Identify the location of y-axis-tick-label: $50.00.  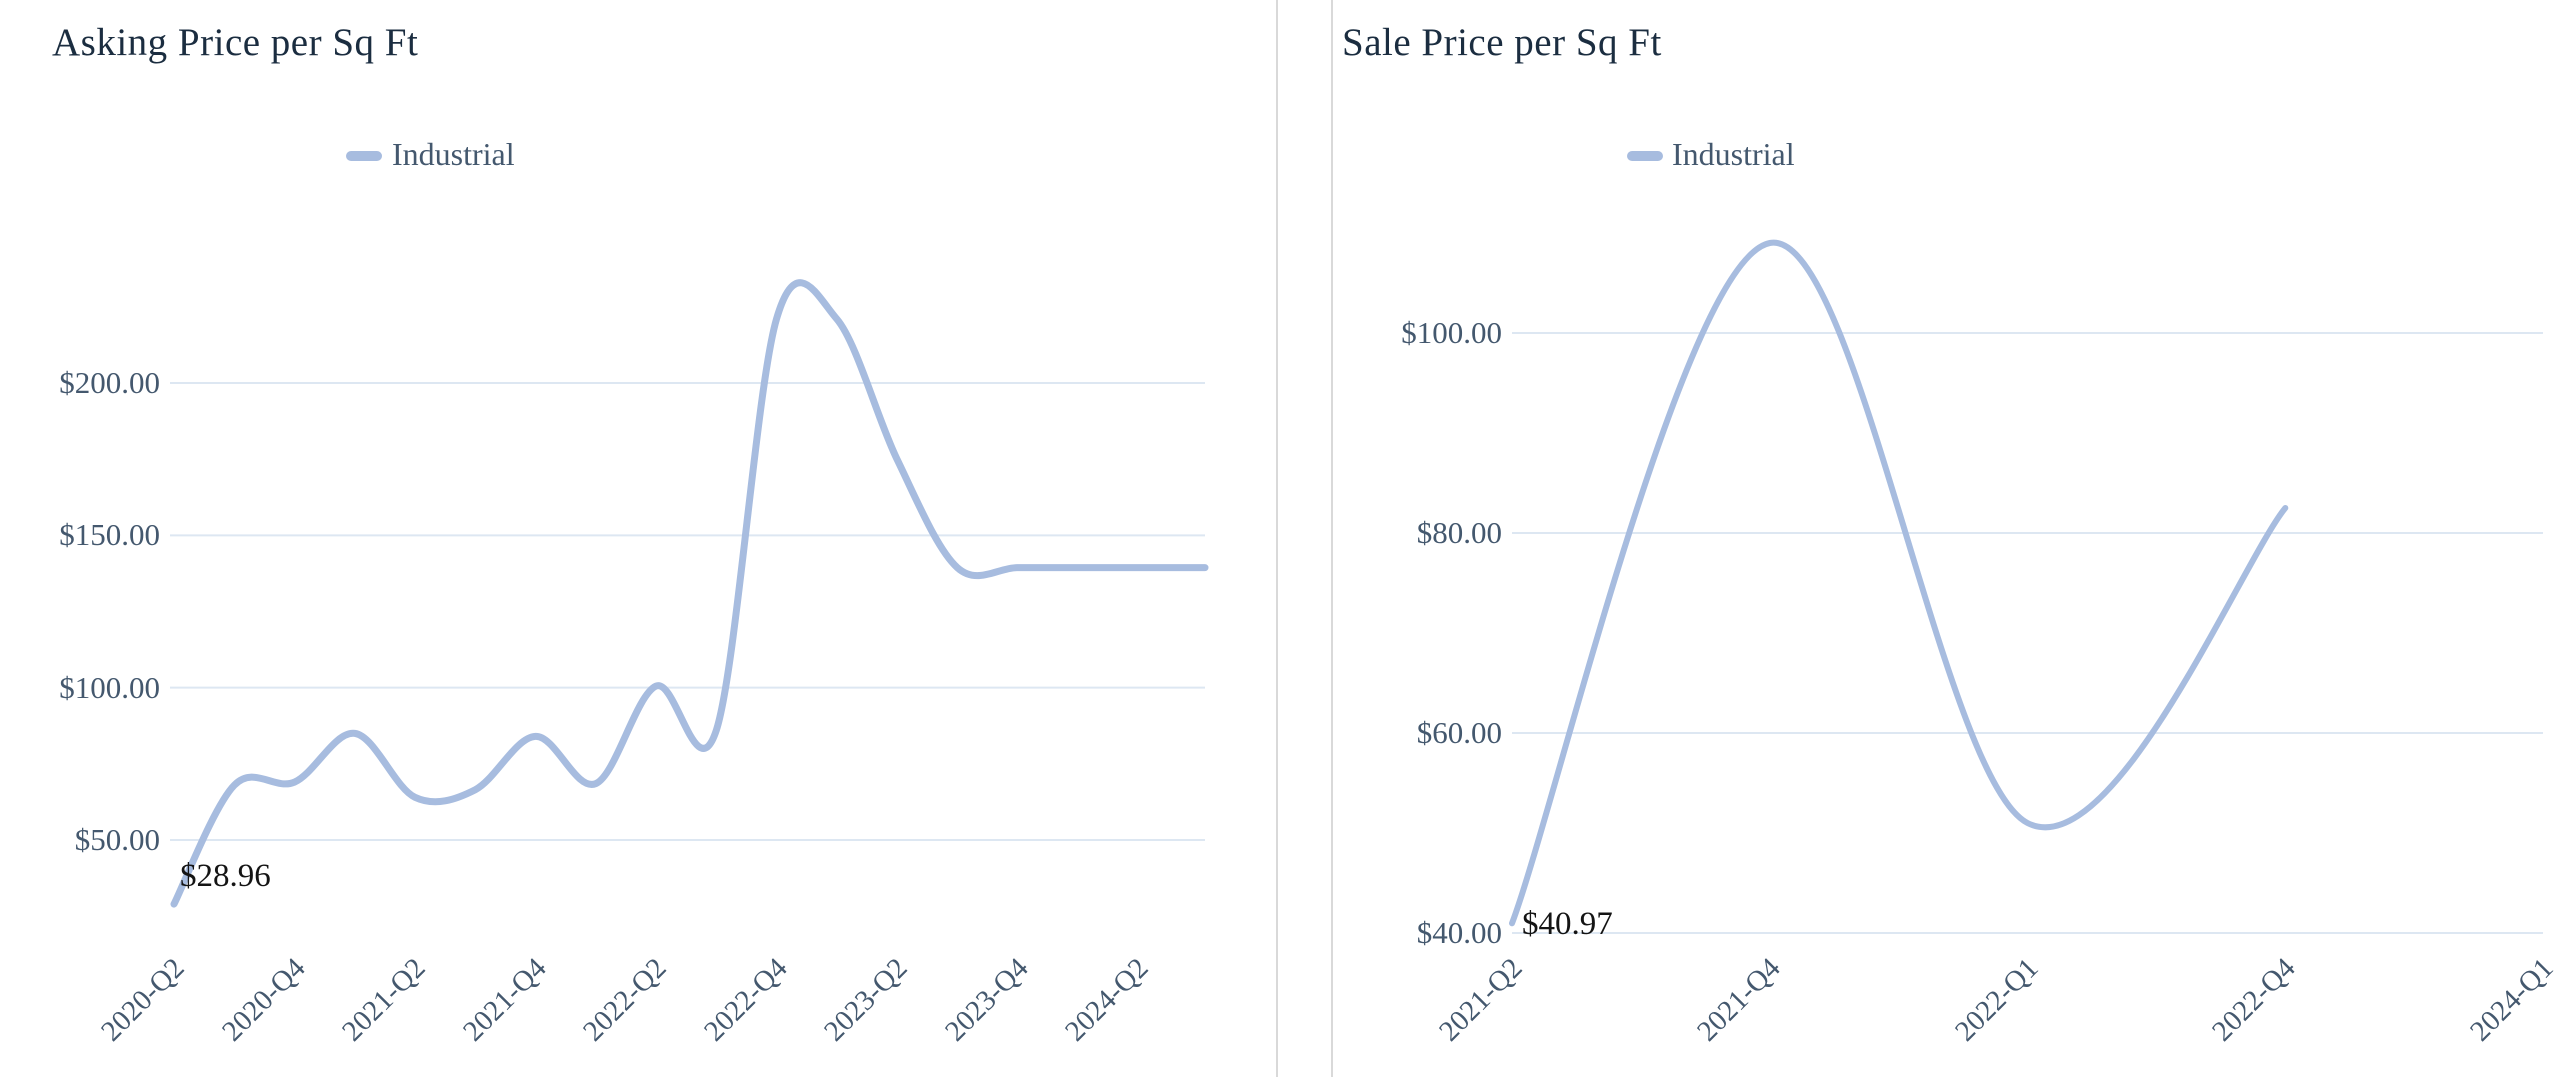
(117, 839).